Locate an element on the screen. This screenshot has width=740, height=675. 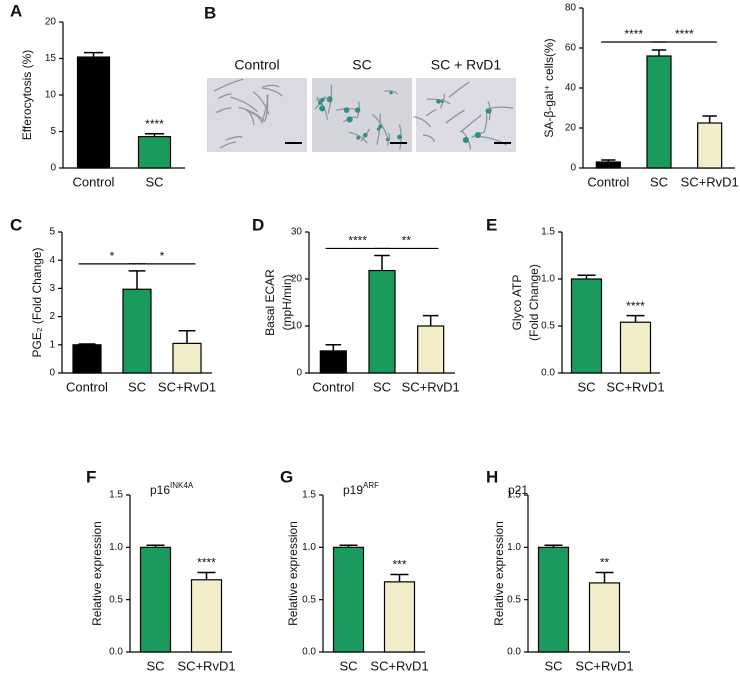
y-axis-label: Basal ECAR is located at coordinates (270, 302).